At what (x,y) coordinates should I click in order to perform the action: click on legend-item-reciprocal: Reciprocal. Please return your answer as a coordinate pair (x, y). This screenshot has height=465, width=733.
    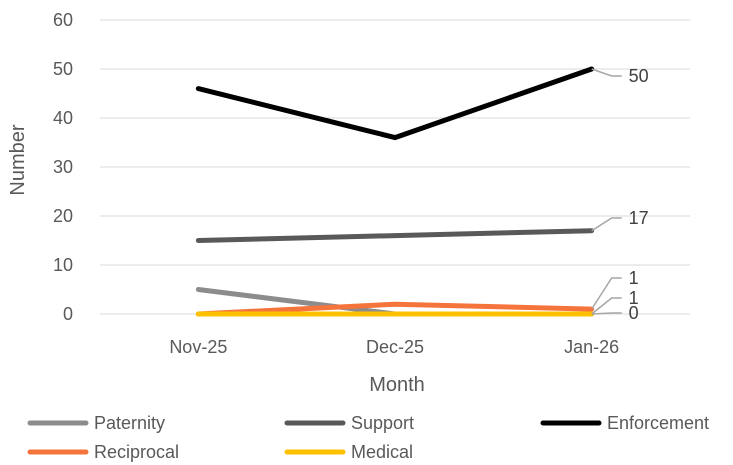
    Looking at the image, I should click on (103, 452).